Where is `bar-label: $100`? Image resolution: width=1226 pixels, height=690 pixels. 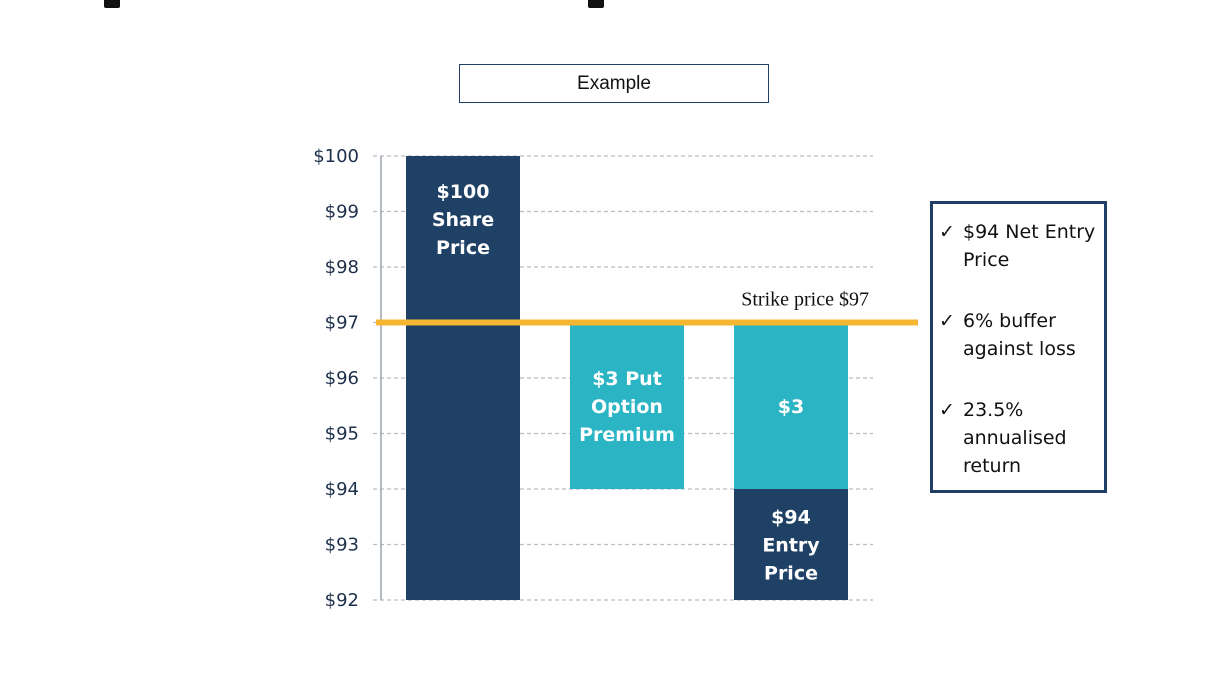
bar-label: $100 is located at coordinates (463, 192).